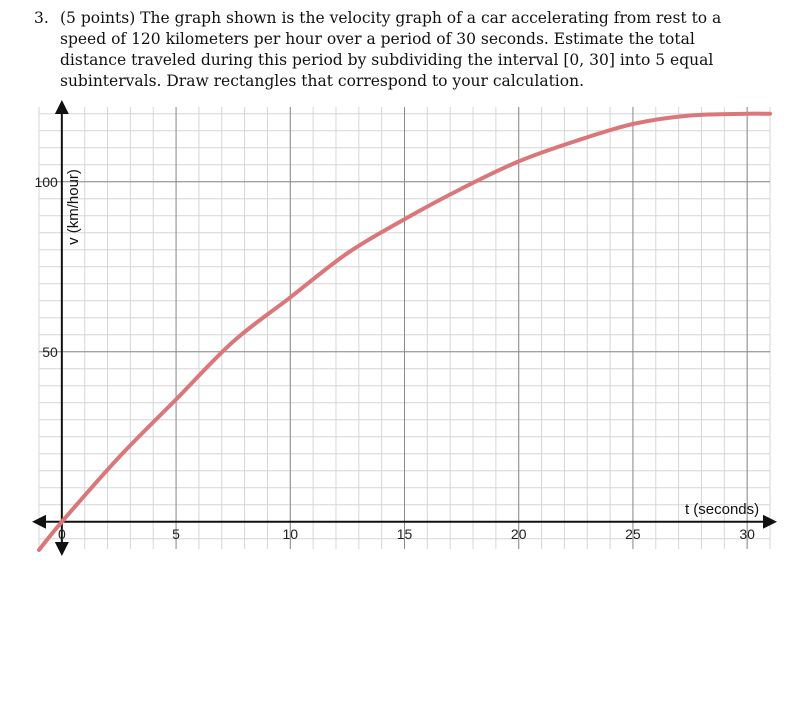 The width and height of the screenshot is (801, 707). I want to click on x-tick-label: 30, so click(747, 534).